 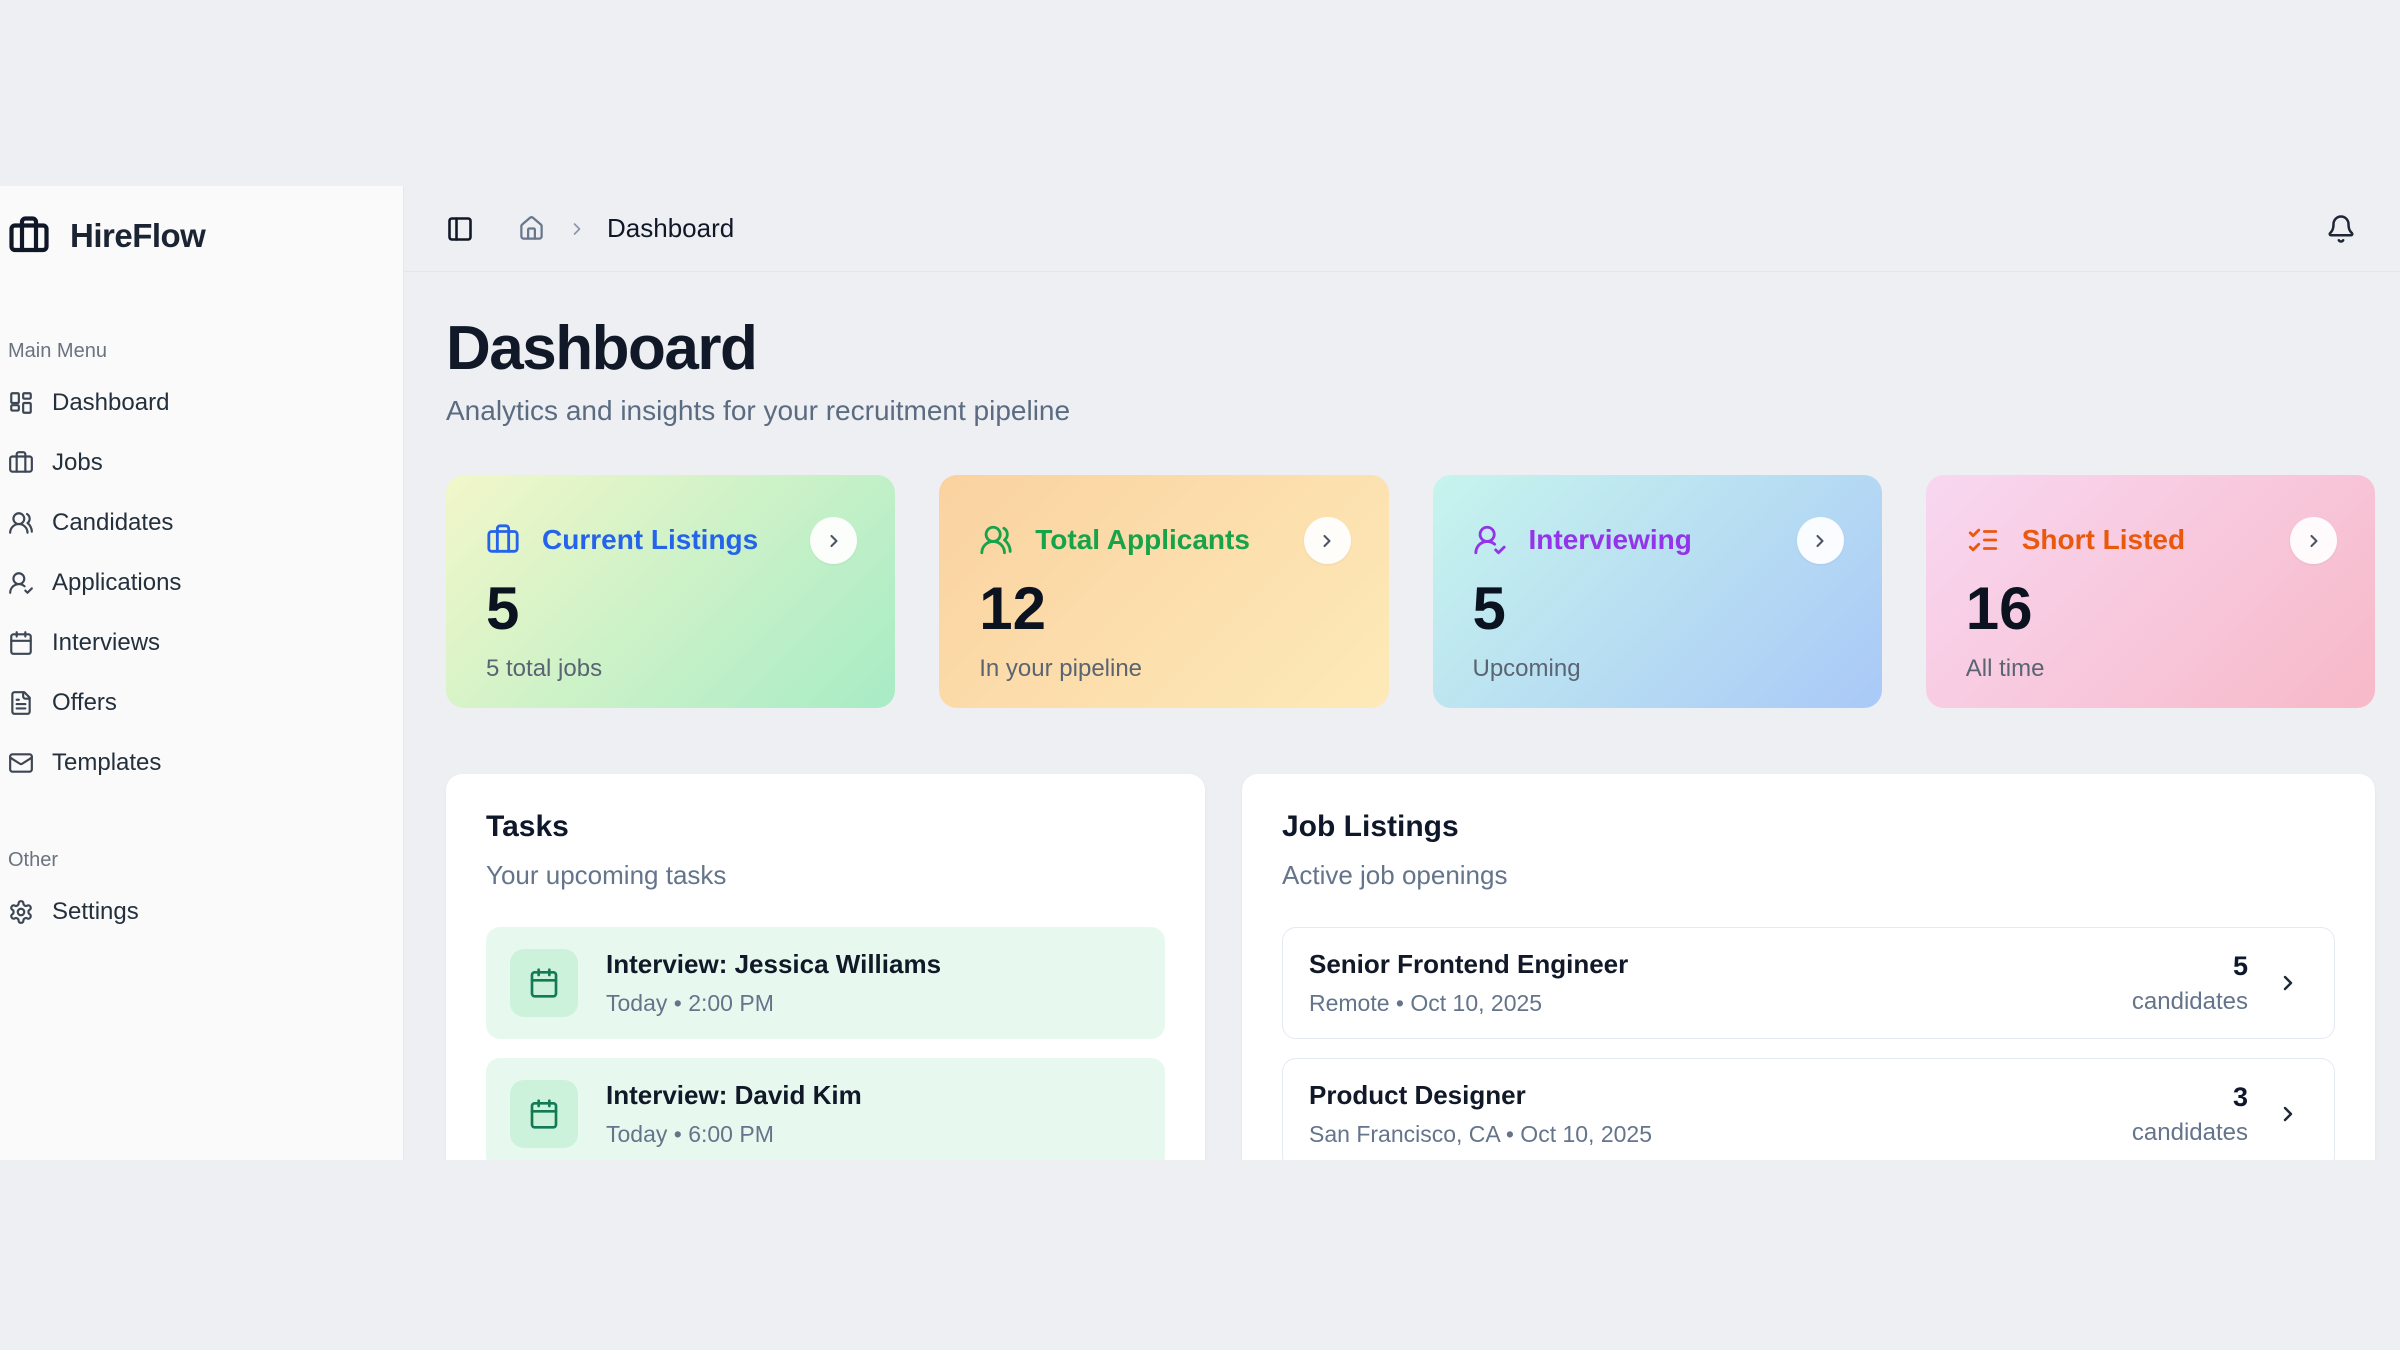 What do you see at coordinates (527, 826) in the screenshot?
I see `tasks-title: Tasks` at bounding box center [527, 826].